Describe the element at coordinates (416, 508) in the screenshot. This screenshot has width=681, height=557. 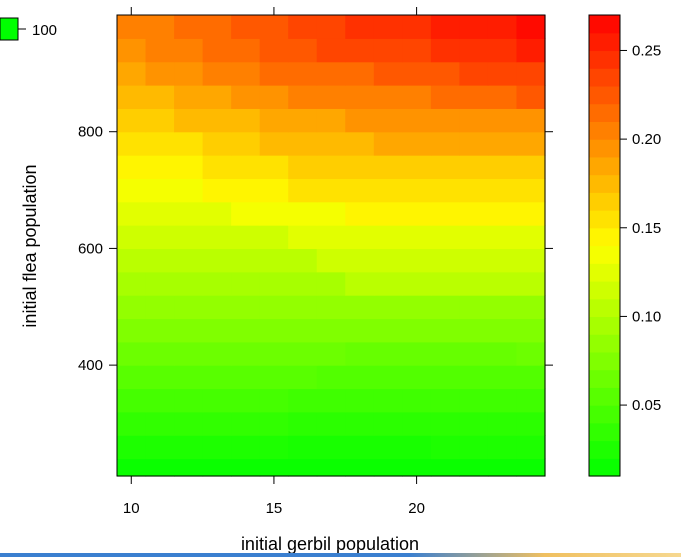
I see `x-tick-label: 20` at that location.